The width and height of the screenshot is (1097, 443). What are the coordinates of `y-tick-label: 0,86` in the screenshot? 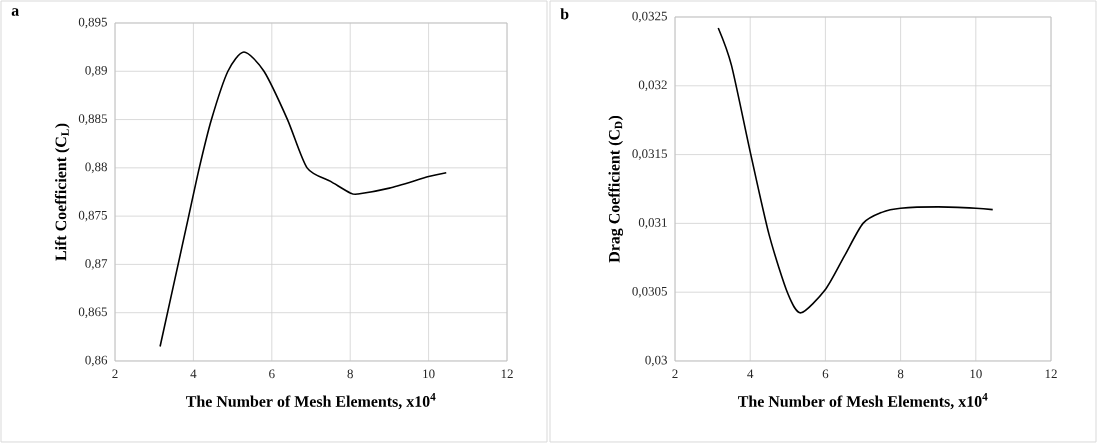 It's located at (96, 361).